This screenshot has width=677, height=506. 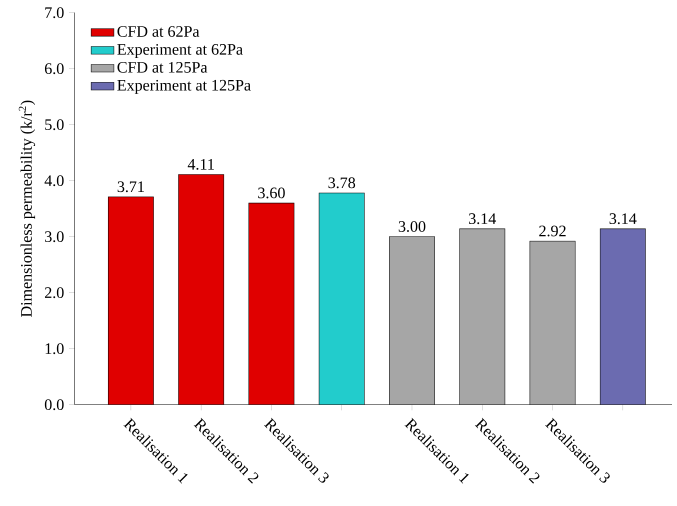 What do you see at coordinates (342, 182) in the screenshot?
I see `data-label: 3.78` at bounding box center [342, 182].